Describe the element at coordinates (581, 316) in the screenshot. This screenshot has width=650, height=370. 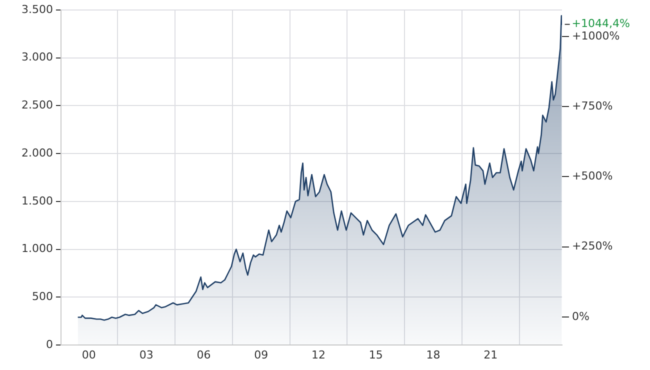
I see `y2-tick-label: 0%` at that location.